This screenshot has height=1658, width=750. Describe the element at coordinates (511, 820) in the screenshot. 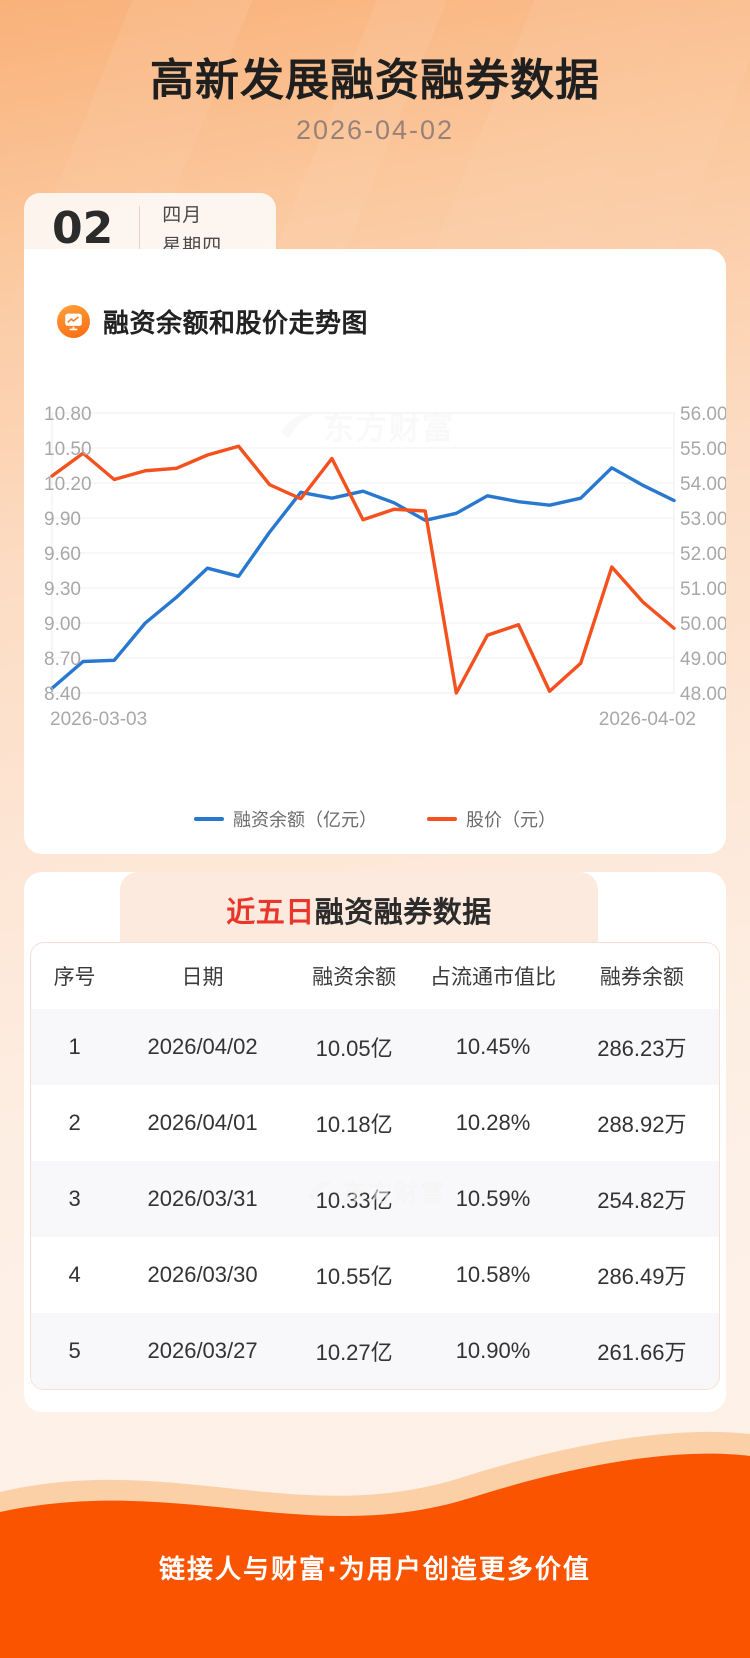

I see `legend-label-stock-price: 股价（元）` at that location.